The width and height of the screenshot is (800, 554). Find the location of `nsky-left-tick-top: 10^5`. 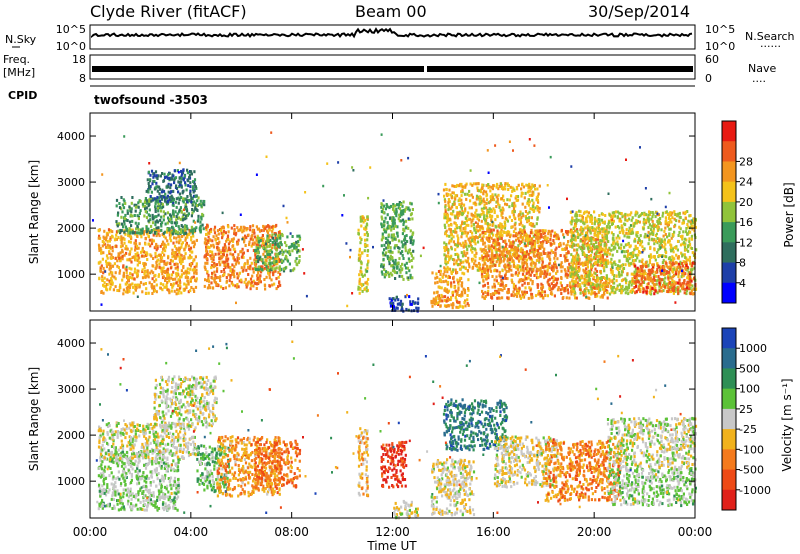

nsky-left-tick-top: 10^5 is located at coordinates (71, 29).